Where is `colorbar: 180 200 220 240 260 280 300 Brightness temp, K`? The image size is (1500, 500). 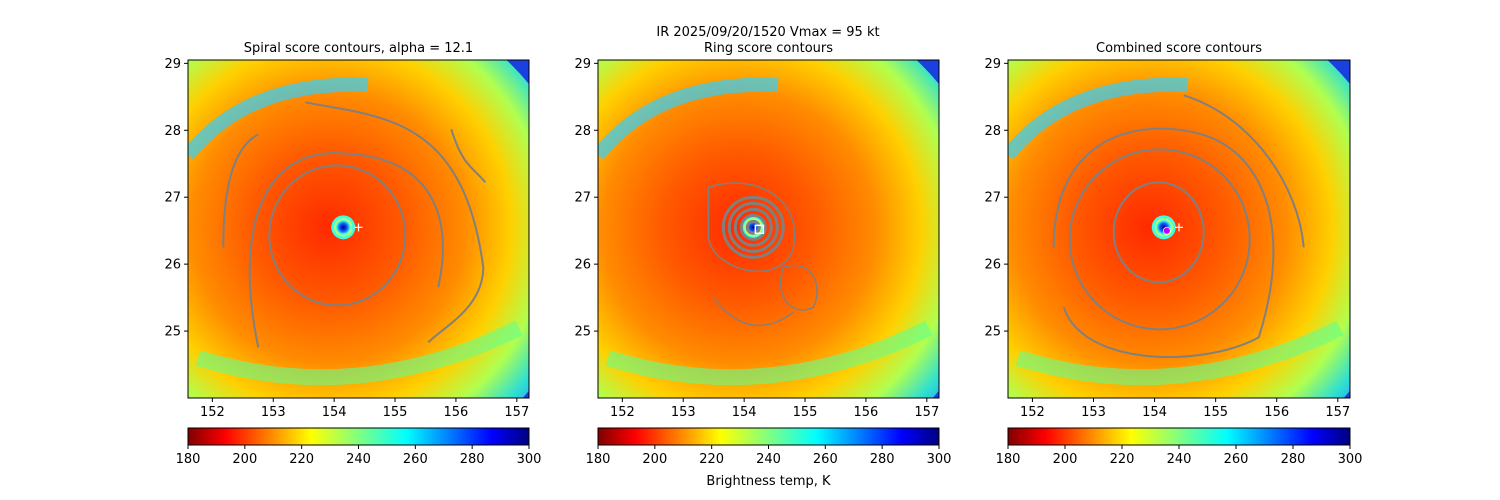
colorbar: 180 200 220 240 260 280 300 Brightness temp, K is located at coordinates (769, 458).